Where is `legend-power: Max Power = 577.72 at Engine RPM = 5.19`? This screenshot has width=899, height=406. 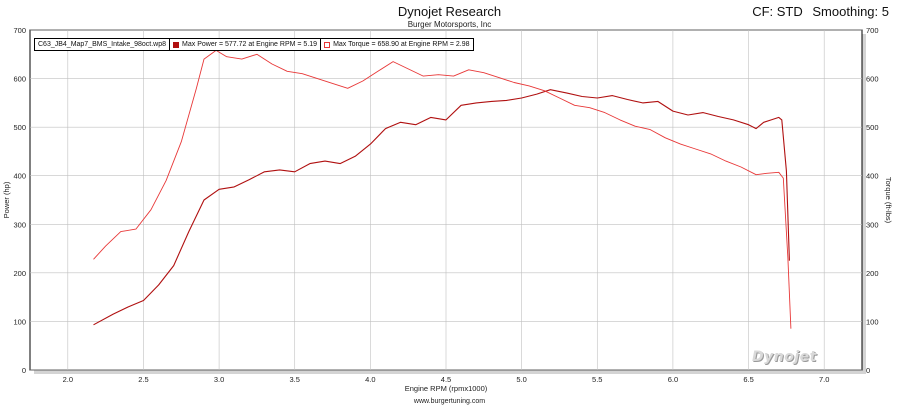 legend-power: Max Power = 577.72 at Engine RPM = 5.19 is located at coordinates (246, 44).